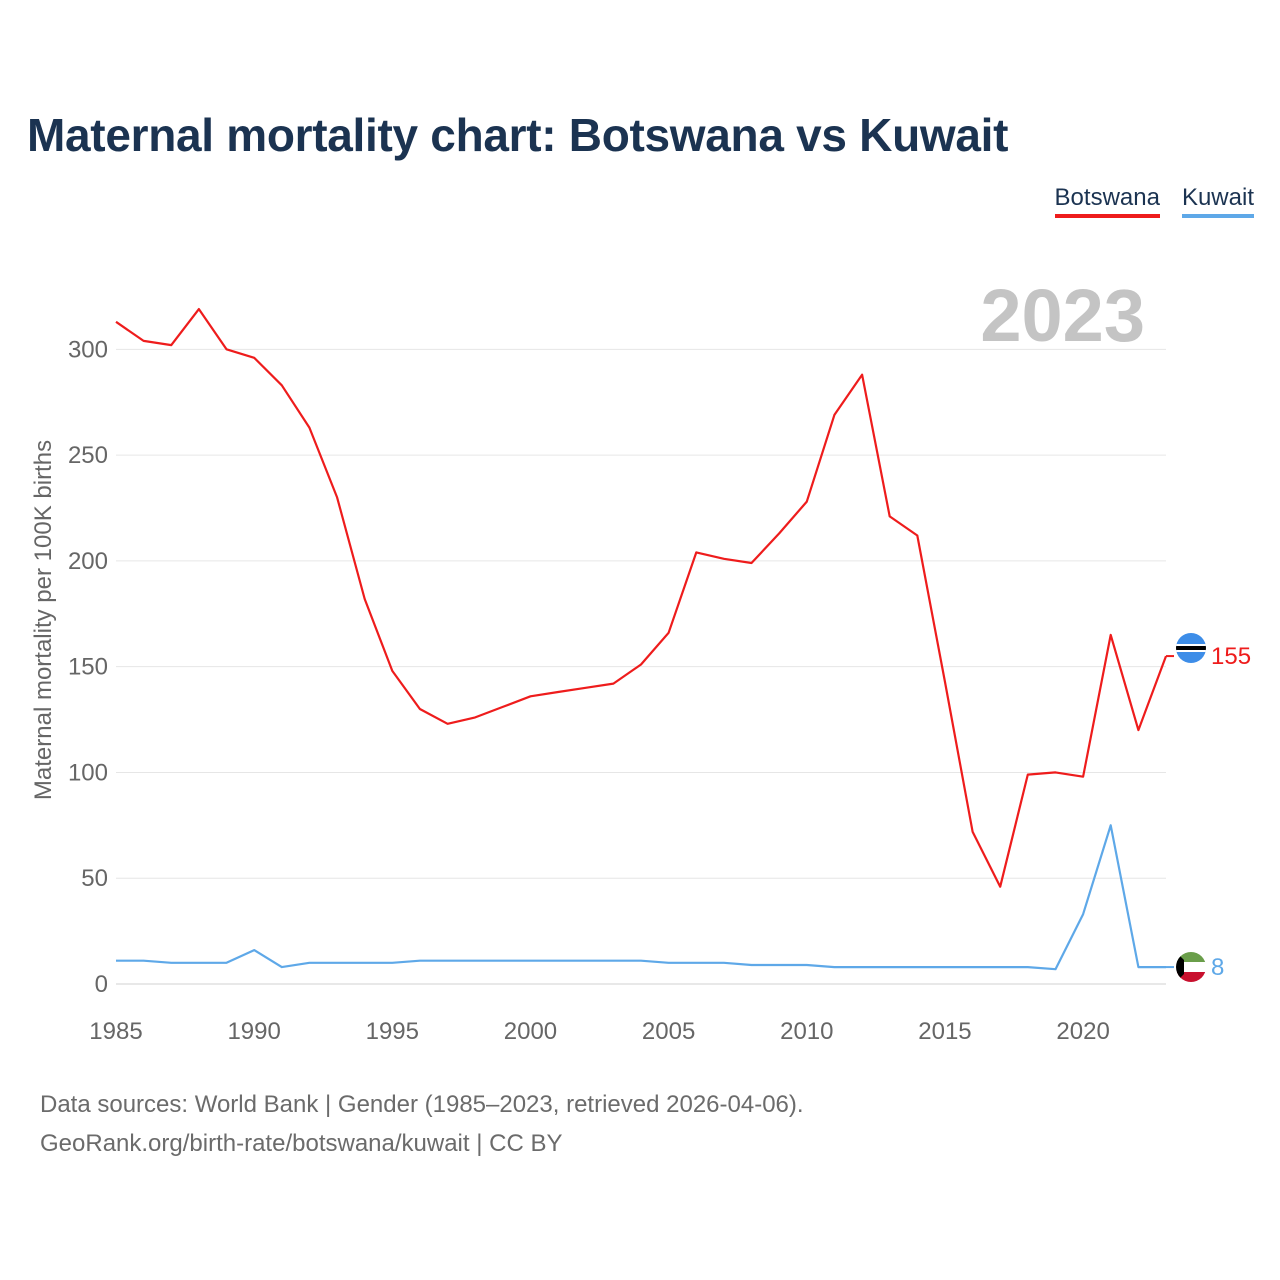 The image size is (1280, 1280). I want to click on botswana-flag-icon, so click(1191, 648).